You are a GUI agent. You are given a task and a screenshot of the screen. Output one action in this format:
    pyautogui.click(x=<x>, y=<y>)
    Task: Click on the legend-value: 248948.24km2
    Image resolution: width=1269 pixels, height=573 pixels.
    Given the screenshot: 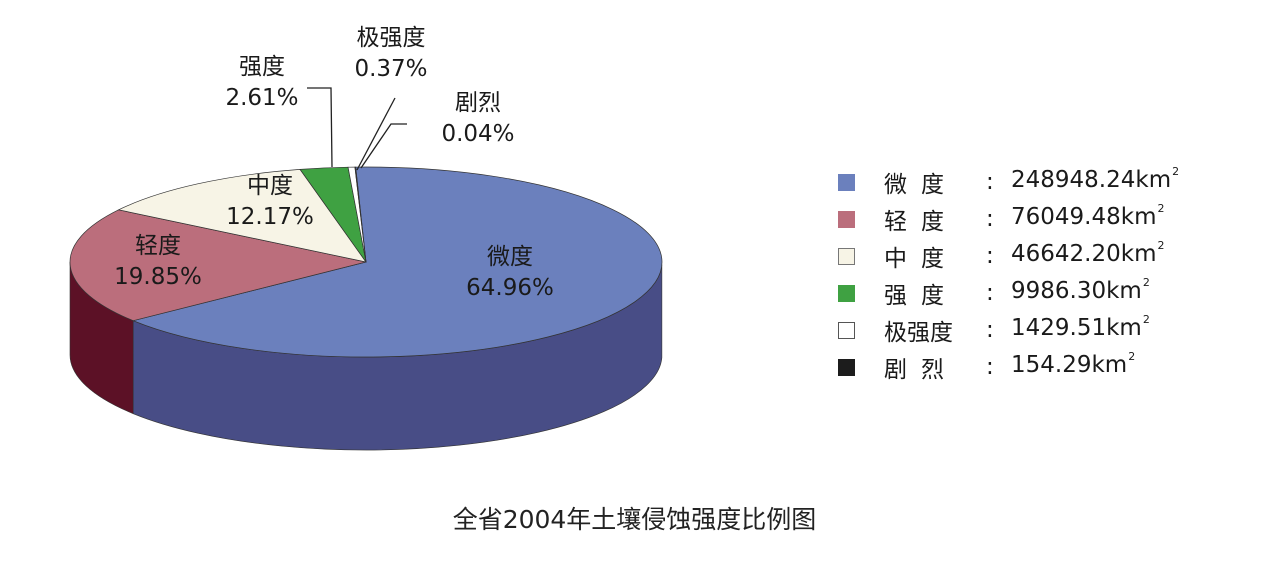 What is the action you would take?
    pyautogui.click(x=1095, y=179)
    